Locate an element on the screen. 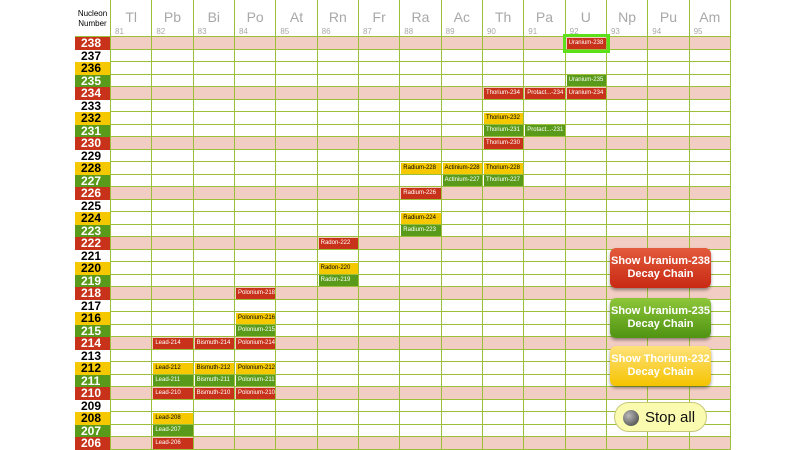  stop-all-button: Stop all is located at coordinates (660, 417).